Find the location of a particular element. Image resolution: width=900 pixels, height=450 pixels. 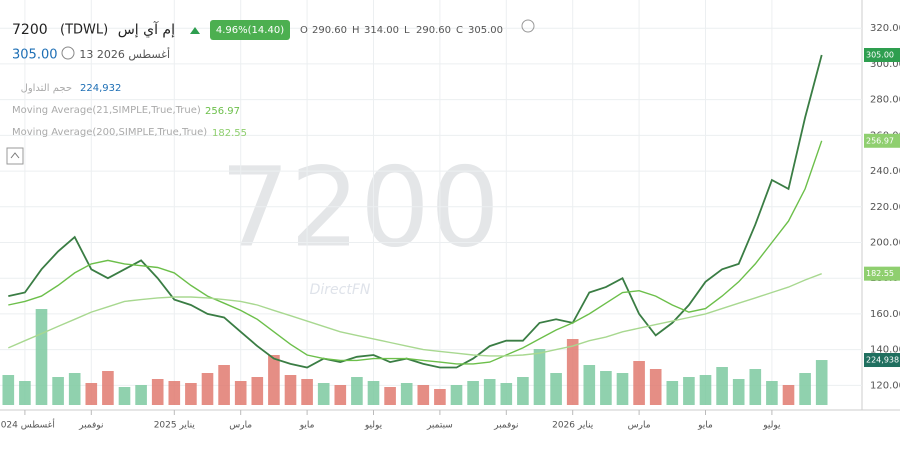

symbol: 7200 is located at coordinates (30, 30).